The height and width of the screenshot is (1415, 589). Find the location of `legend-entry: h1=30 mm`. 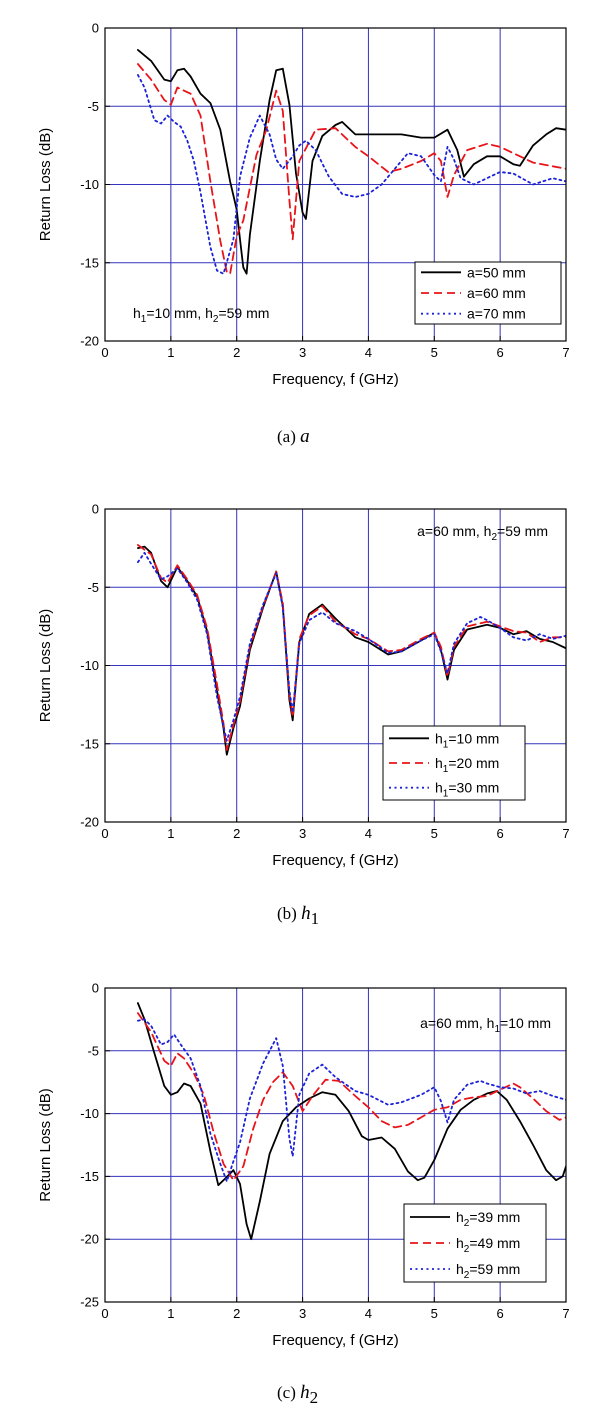

legend-entry: h1=30 mm is located at coordinates (467, 790).